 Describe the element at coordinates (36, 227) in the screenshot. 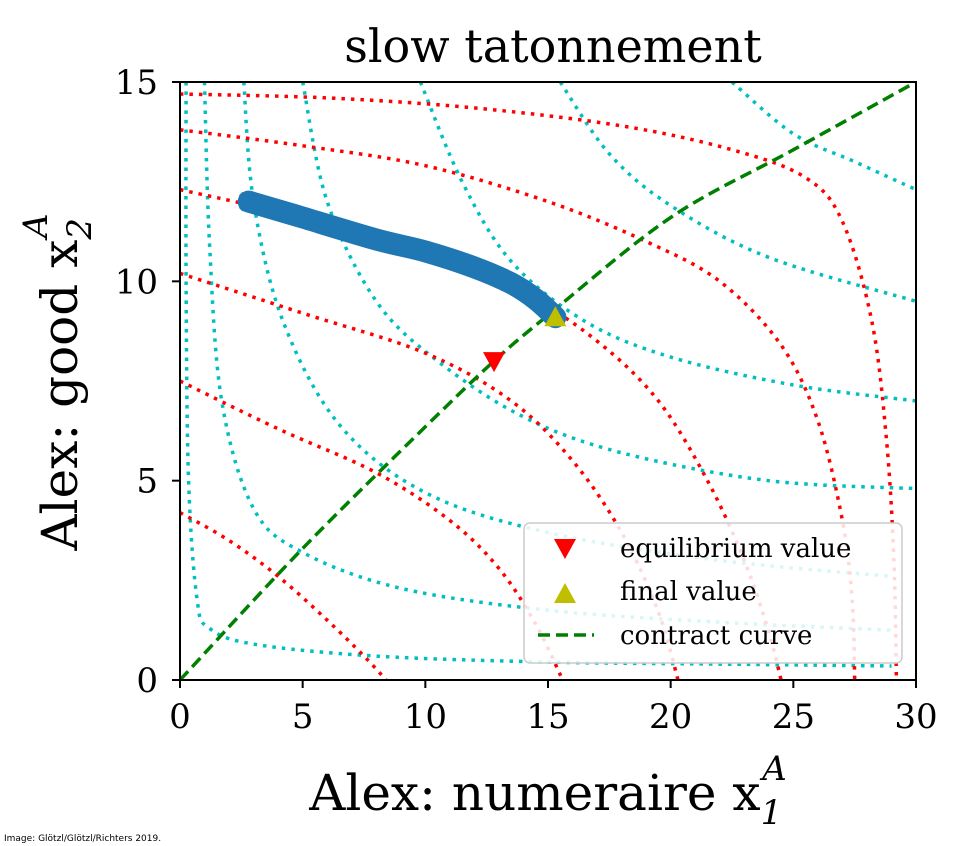

I see `y-axis-label-sup: A` at that location.